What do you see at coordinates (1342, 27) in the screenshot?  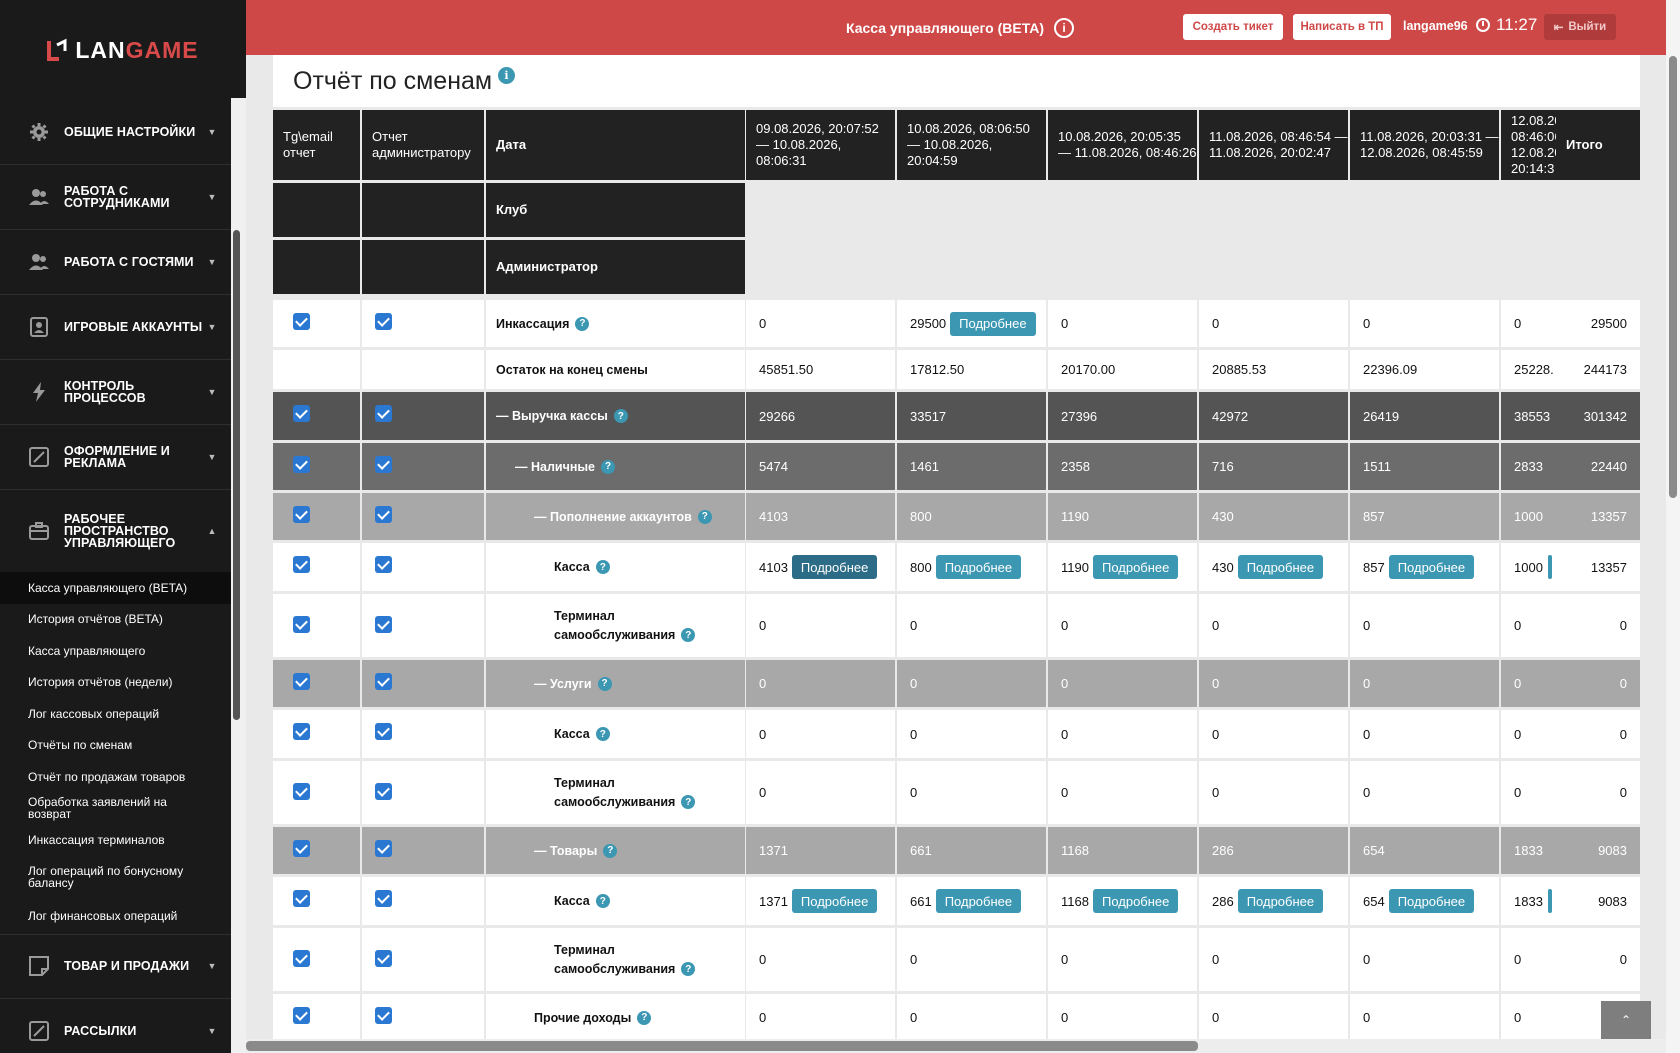 I see `write-support-button: Написать в ТП` at bounding box center [1342, 27].